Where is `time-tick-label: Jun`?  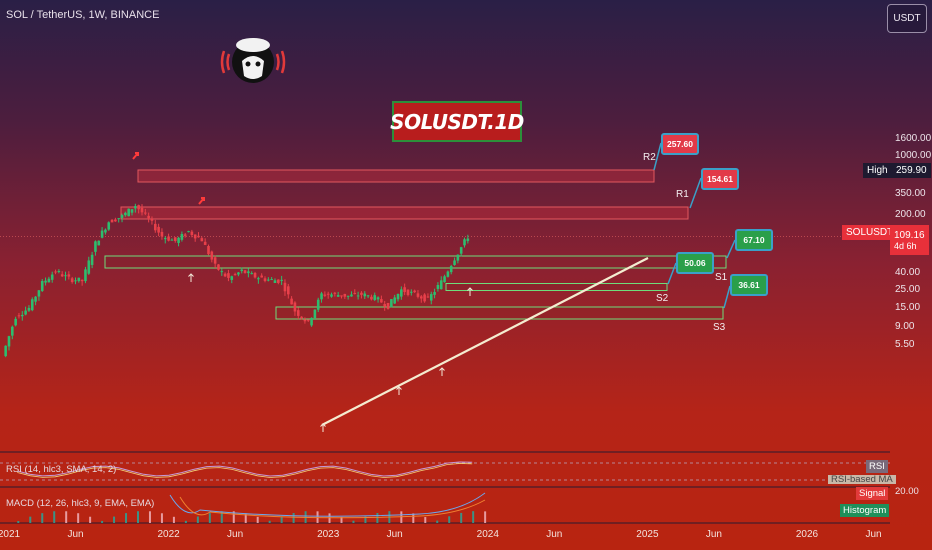 time-tick-label: Jun is located at coordinates (554, 534).